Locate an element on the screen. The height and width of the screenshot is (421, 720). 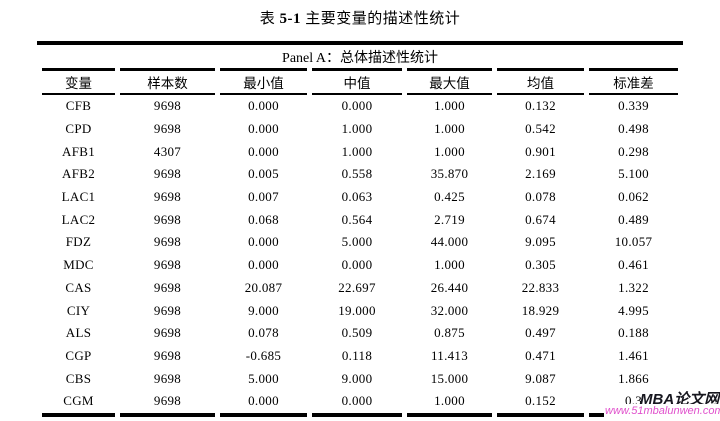
panel-header: Panel A：总体描述性统计 is located at coordinates (360, 58).